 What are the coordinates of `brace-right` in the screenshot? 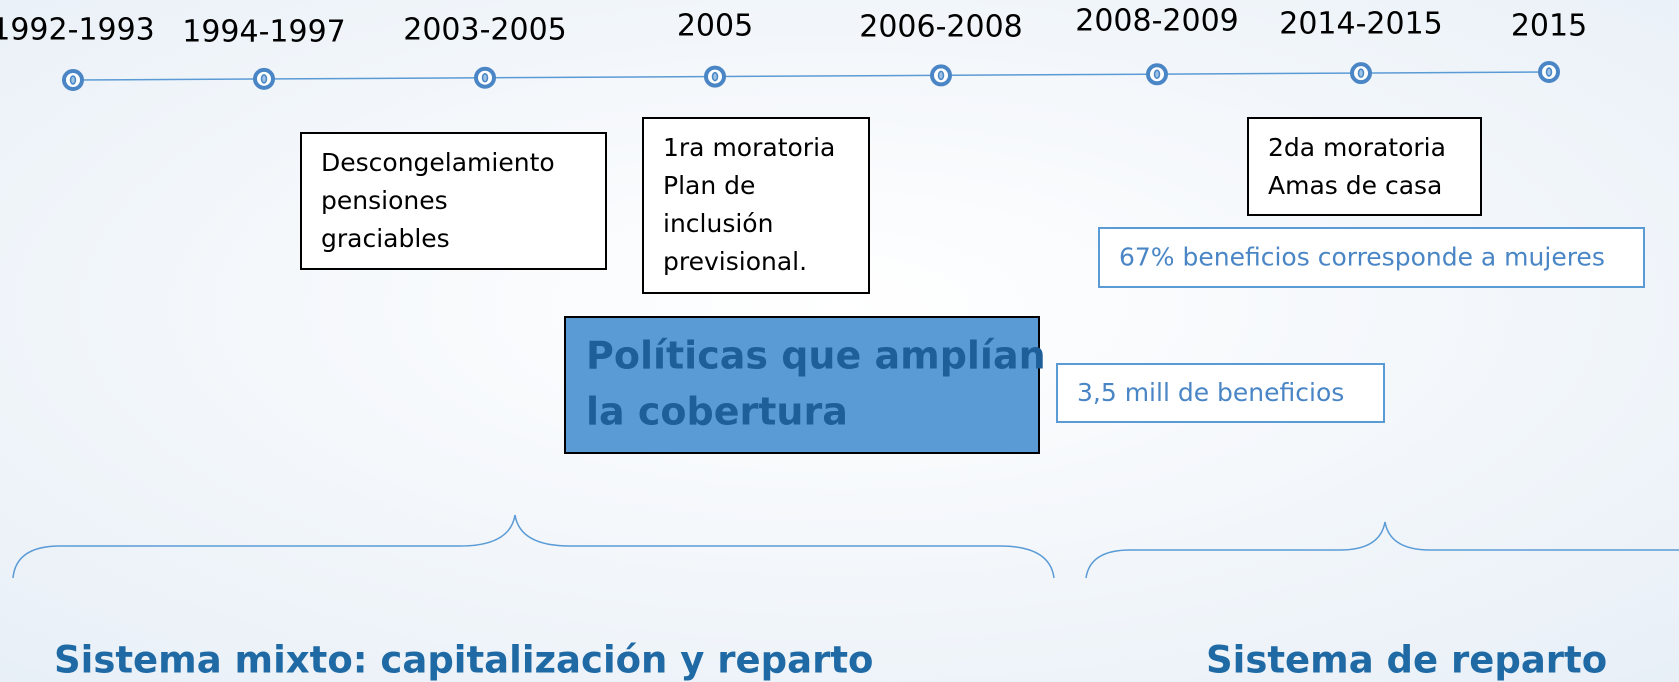 It's located at (1382, 550).